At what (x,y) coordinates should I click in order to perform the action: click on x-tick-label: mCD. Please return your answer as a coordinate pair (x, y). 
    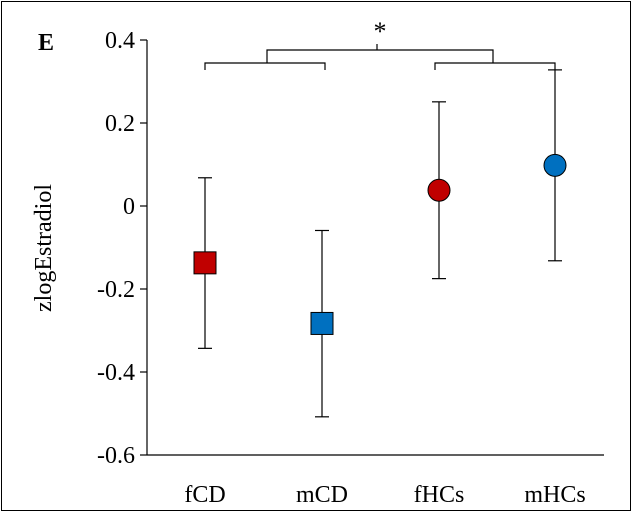
    Looking at the image, I should click on (322, 495).